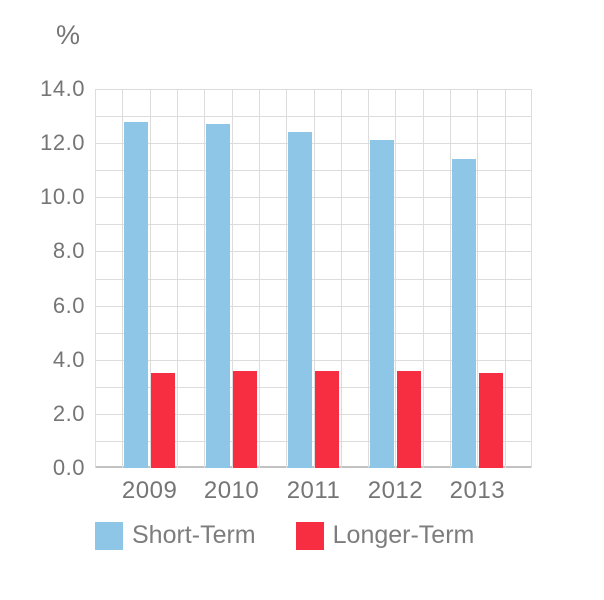 The width and height of the screenshot is (604, 600). What do you see at coordinates (299, 300) in the screenshot?
I see `bar-short-term-2011` at bounding box center [299, 300].